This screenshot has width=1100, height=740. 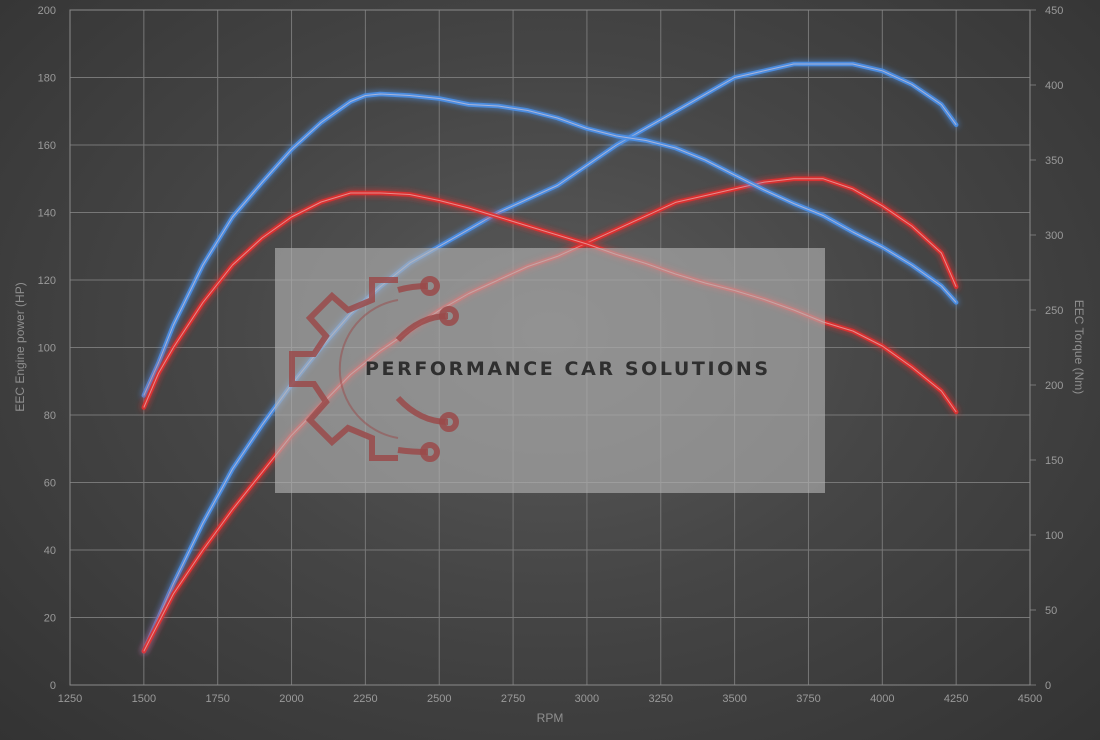 What do you see at coordinates (1054, 536) in the screenshot?
I see `y-right-tick-label: 100` at bounding box center [1054, 536].